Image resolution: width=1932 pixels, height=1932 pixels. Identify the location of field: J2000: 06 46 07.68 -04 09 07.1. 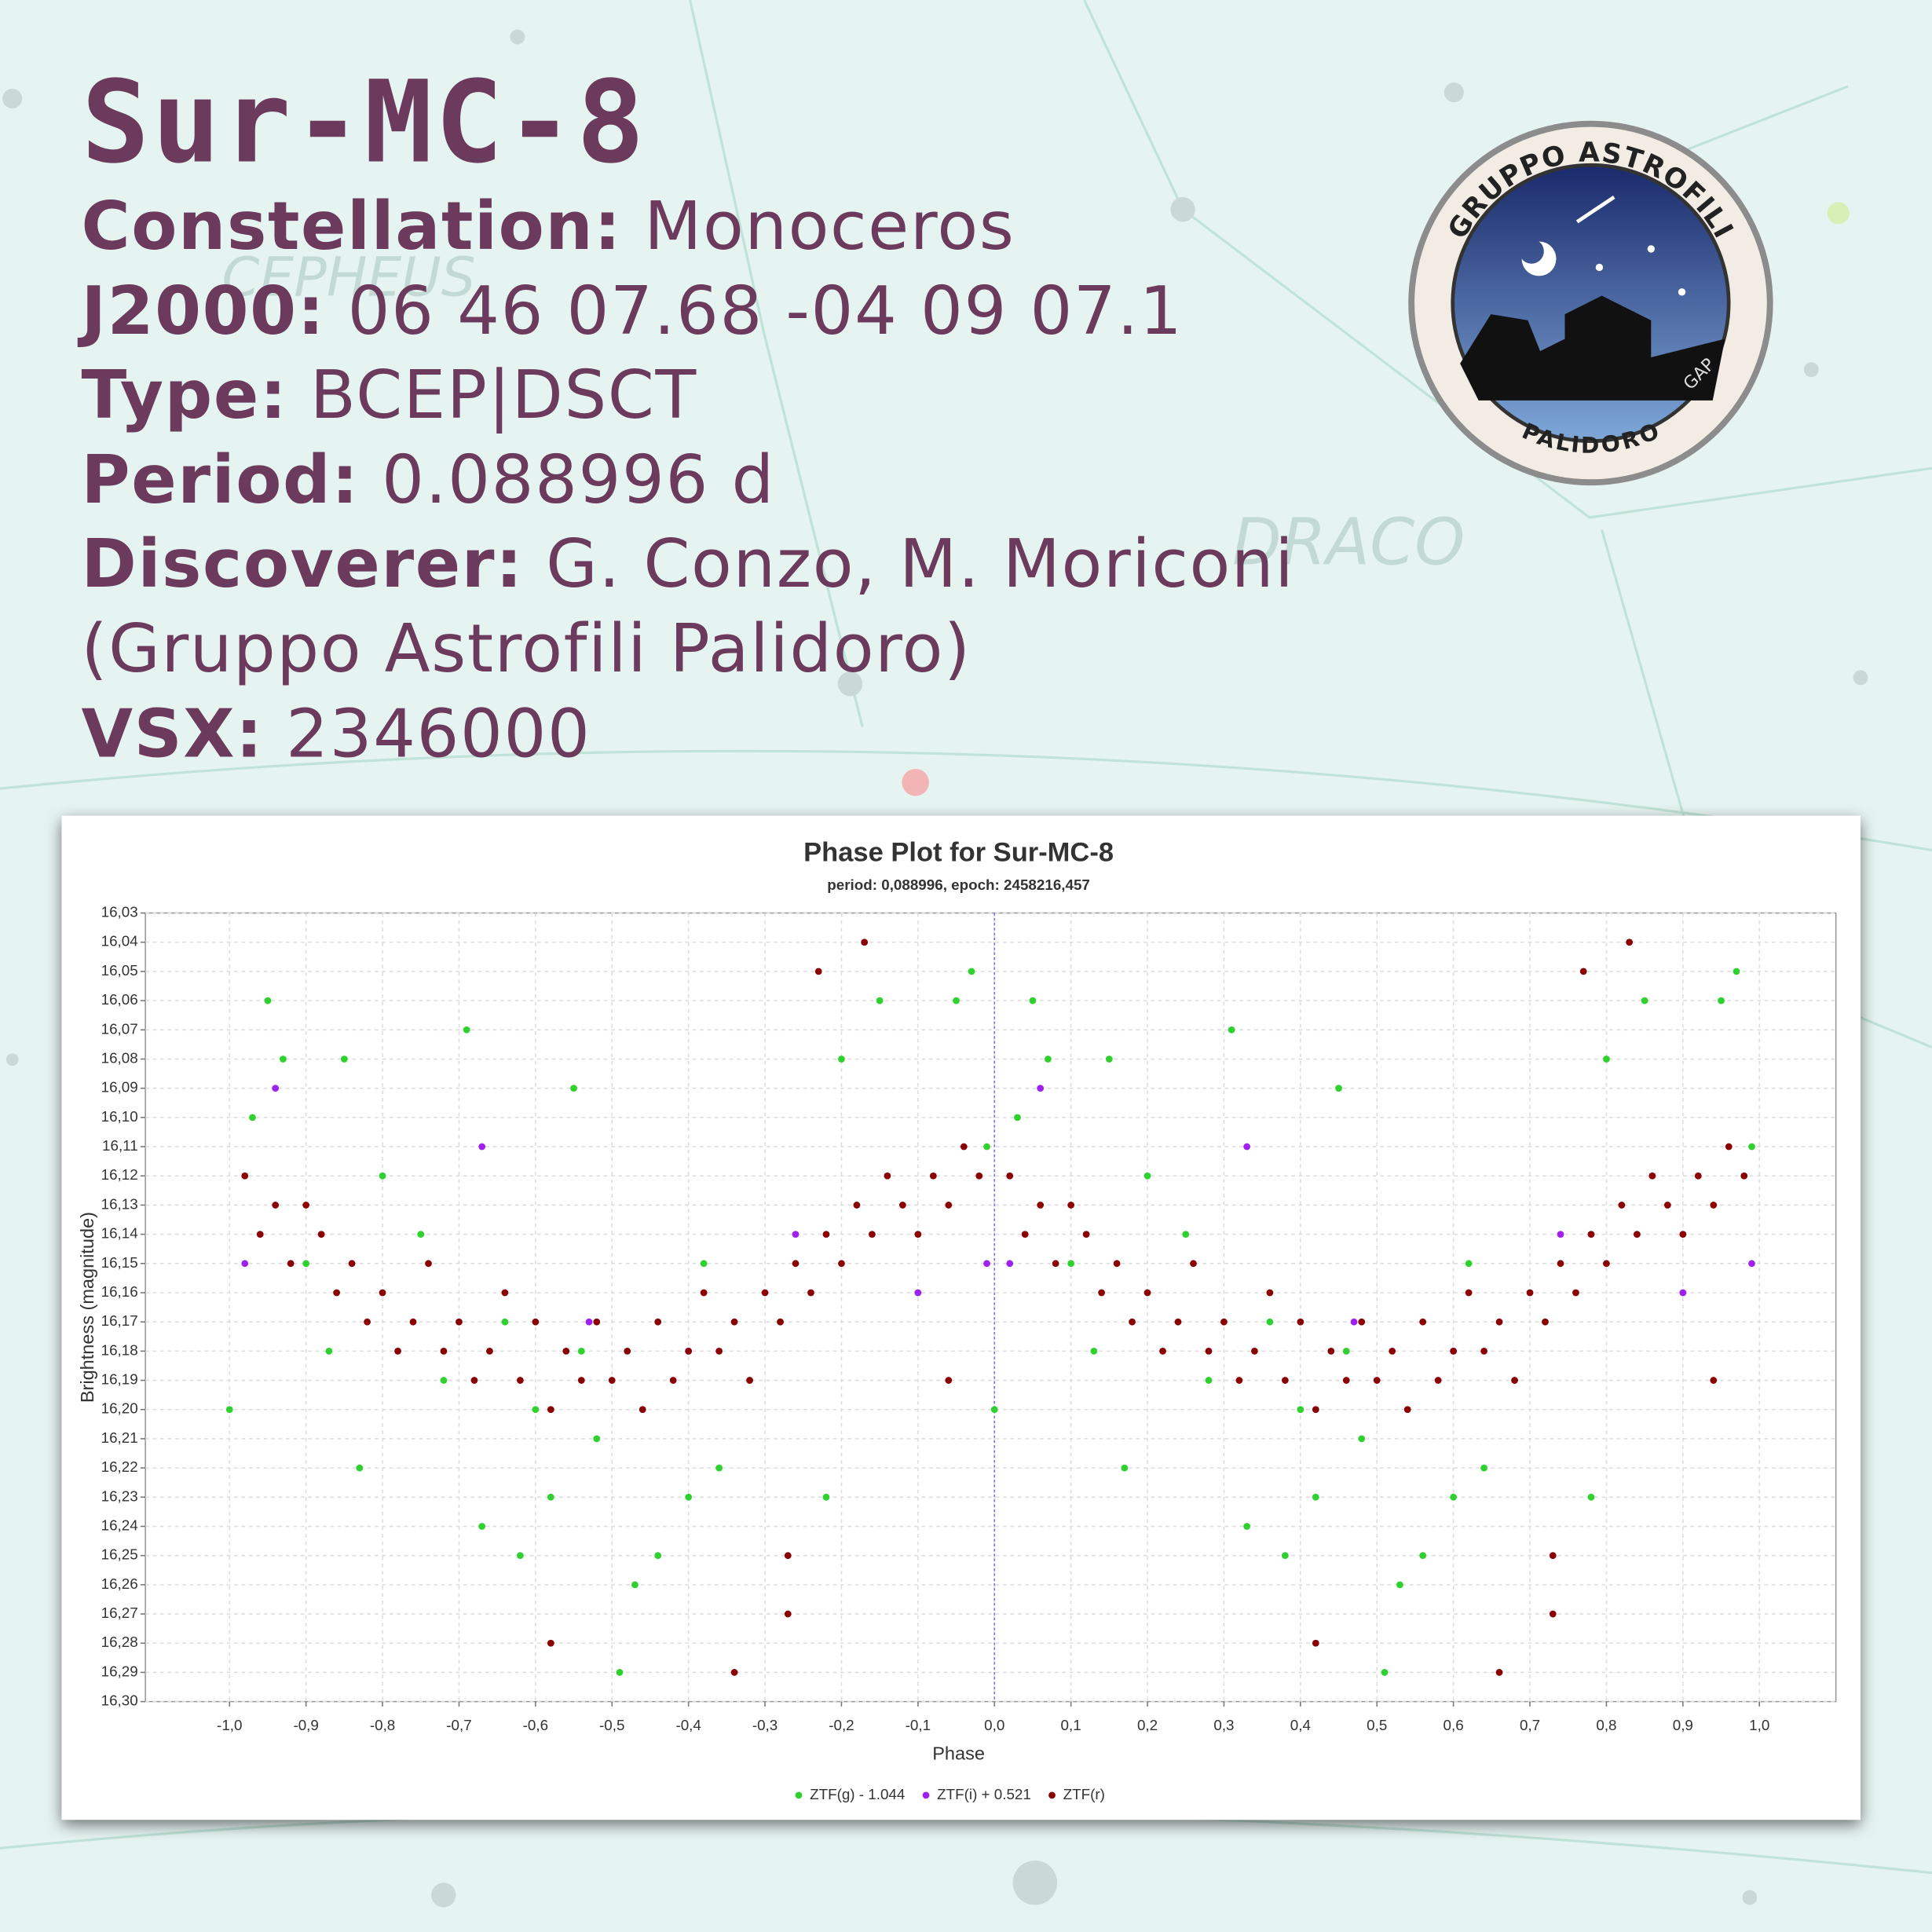
(689, 312).